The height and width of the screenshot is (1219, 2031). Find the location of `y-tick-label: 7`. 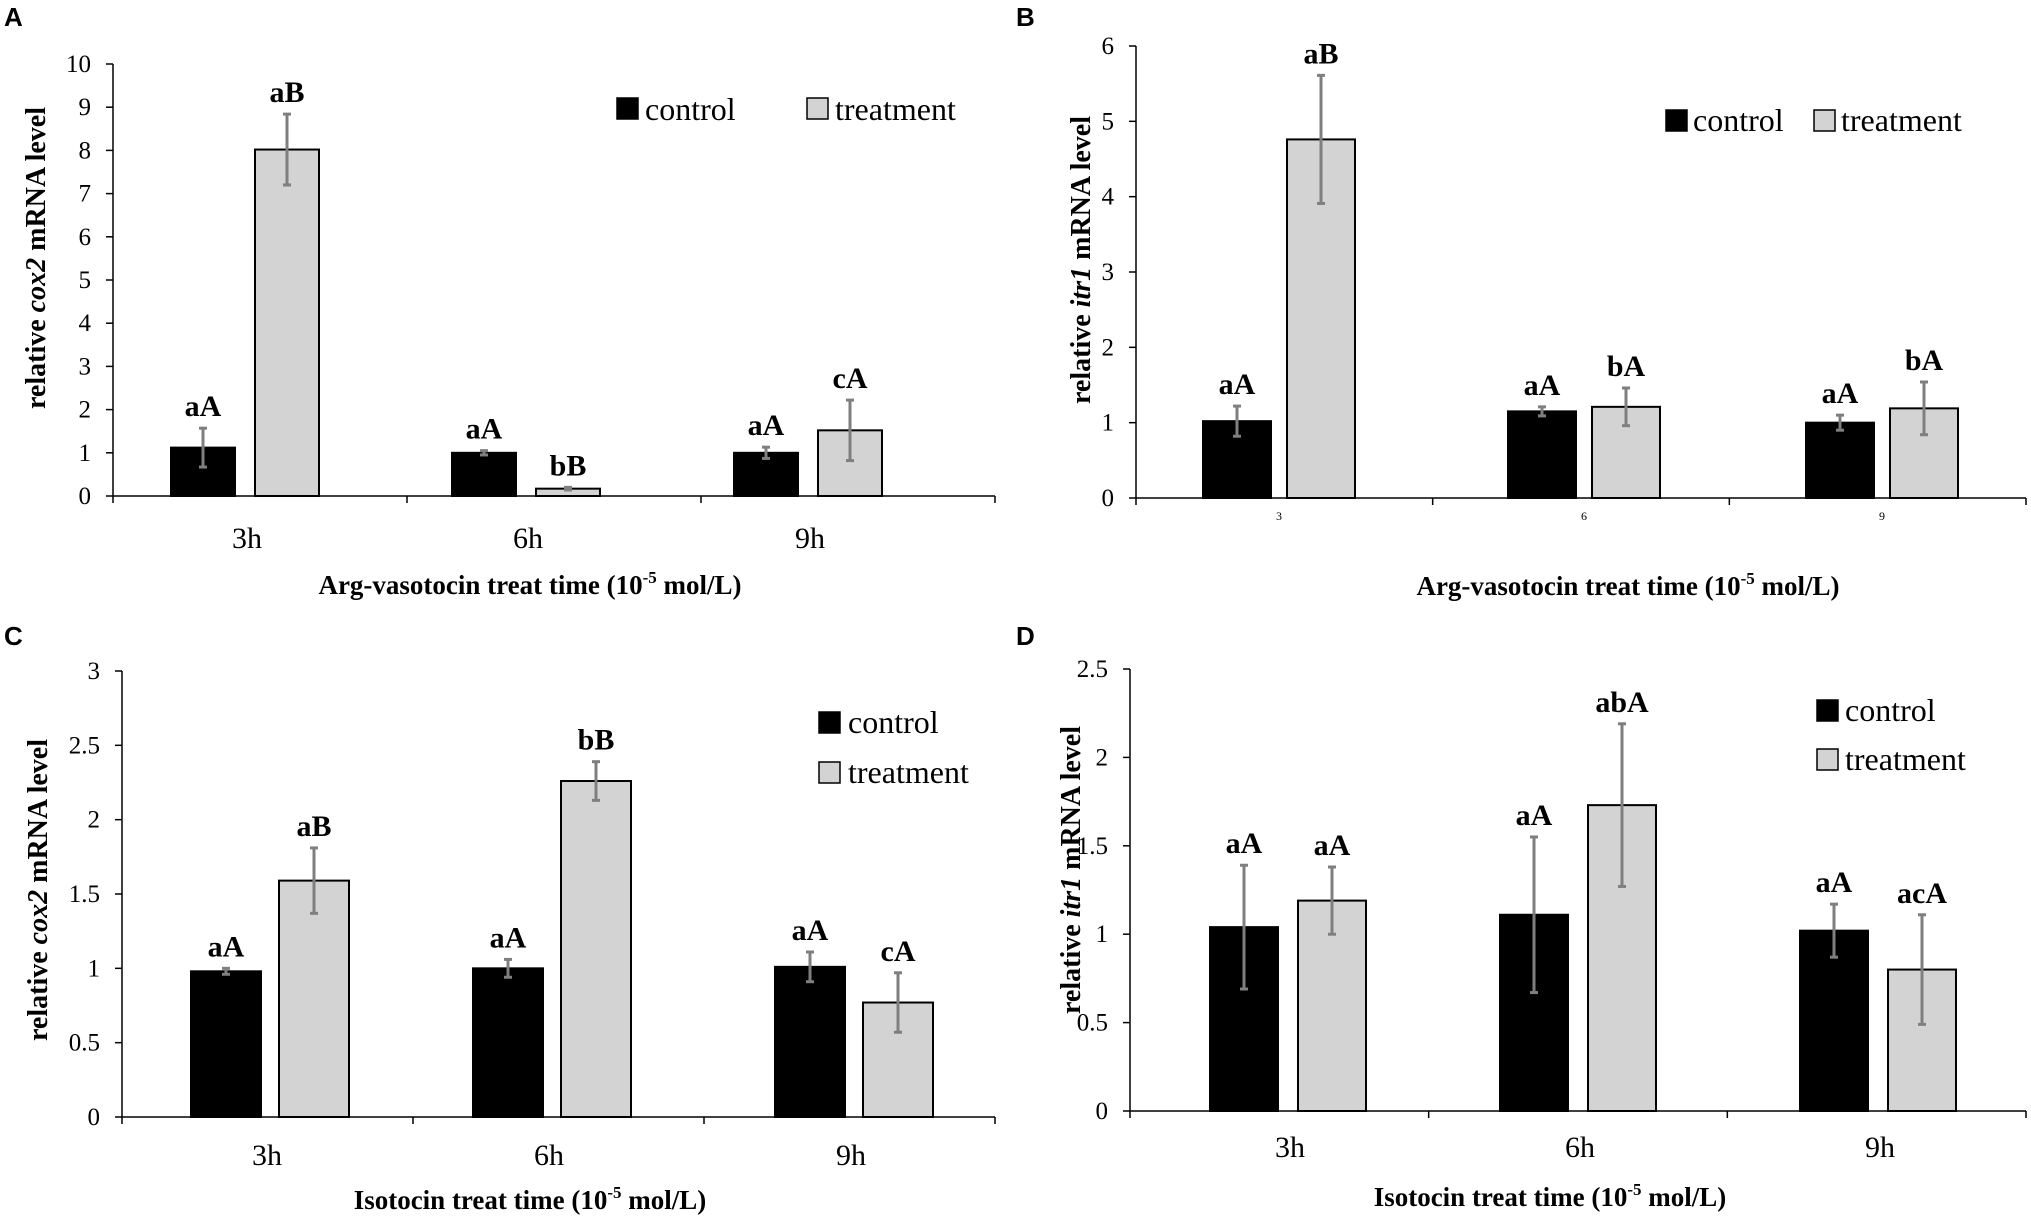

y-tick-label: 7 is located at coordinates (85, 194).